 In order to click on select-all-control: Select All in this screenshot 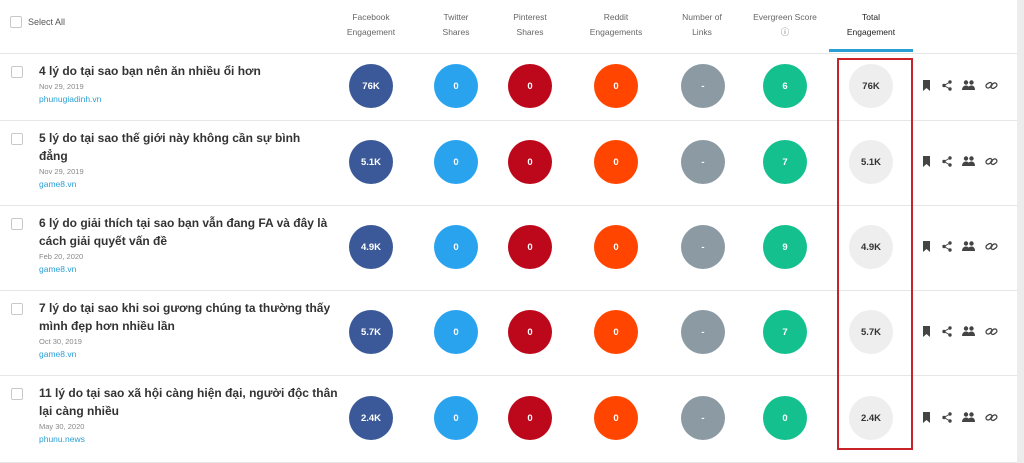, I will do `click(37, 22)`.